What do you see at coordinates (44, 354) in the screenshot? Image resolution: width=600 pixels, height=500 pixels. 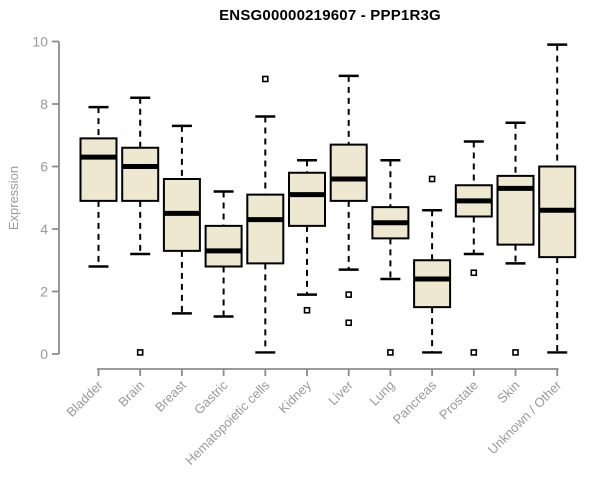 I see `y-tick-label: 0` at bounding box center [44, 354].